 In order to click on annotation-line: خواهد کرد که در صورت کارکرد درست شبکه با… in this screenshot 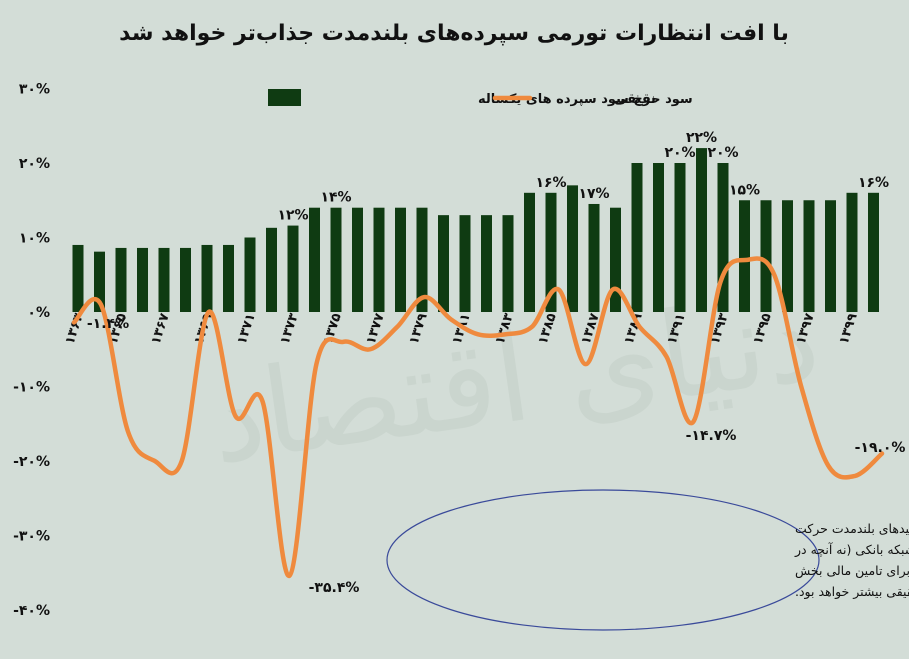, I will do `click(851, 550)`.